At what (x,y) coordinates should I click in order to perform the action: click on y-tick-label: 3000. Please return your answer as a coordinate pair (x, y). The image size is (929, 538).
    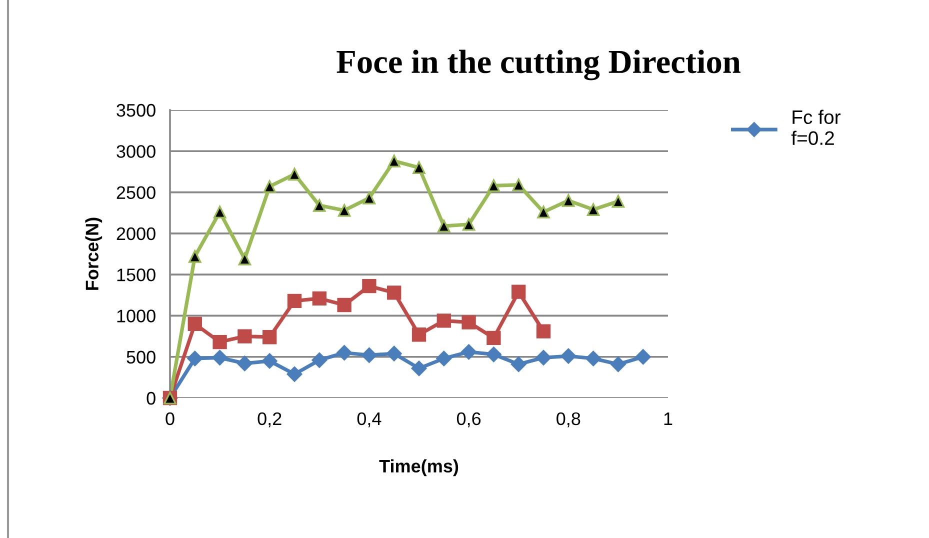
    Looking at the image, I should click on (136, 151).